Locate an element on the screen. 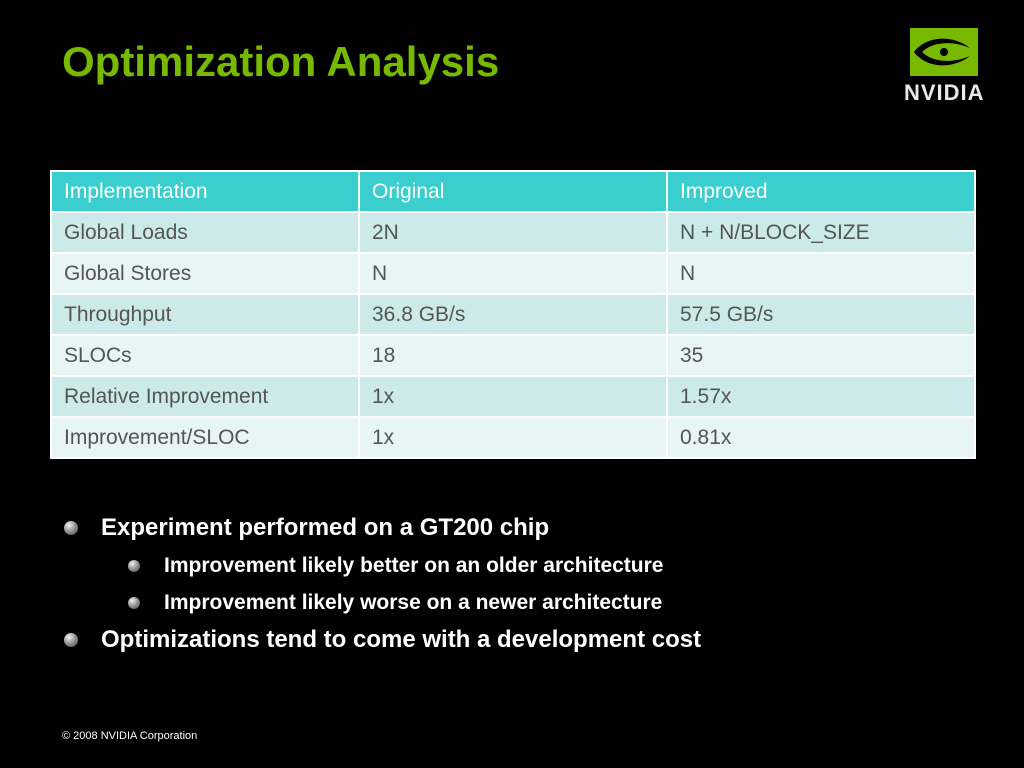 This screenshot has height=768, width=1024. table-cell: 57.5 GB/s is located at coordinates (821, 314).